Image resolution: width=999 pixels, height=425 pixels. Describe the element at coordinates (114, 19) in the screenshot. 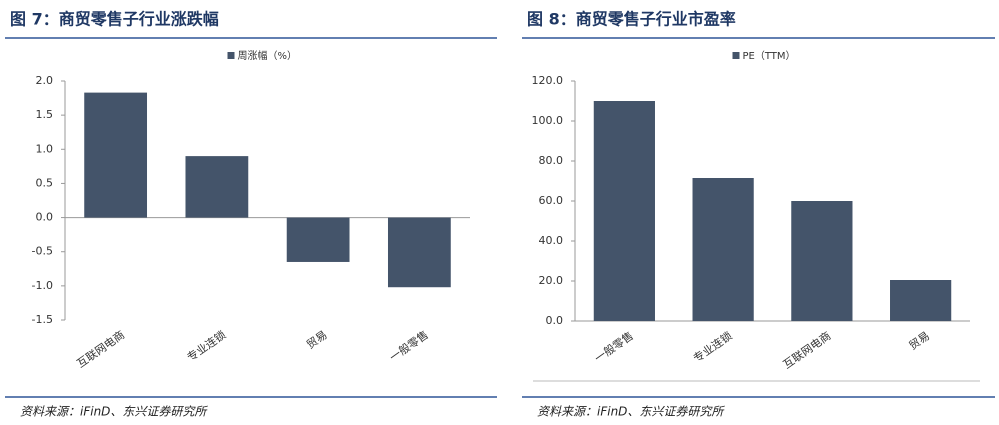

I see `chart-title: 图 7：商贸零售子行业涨跌幅` at that location.